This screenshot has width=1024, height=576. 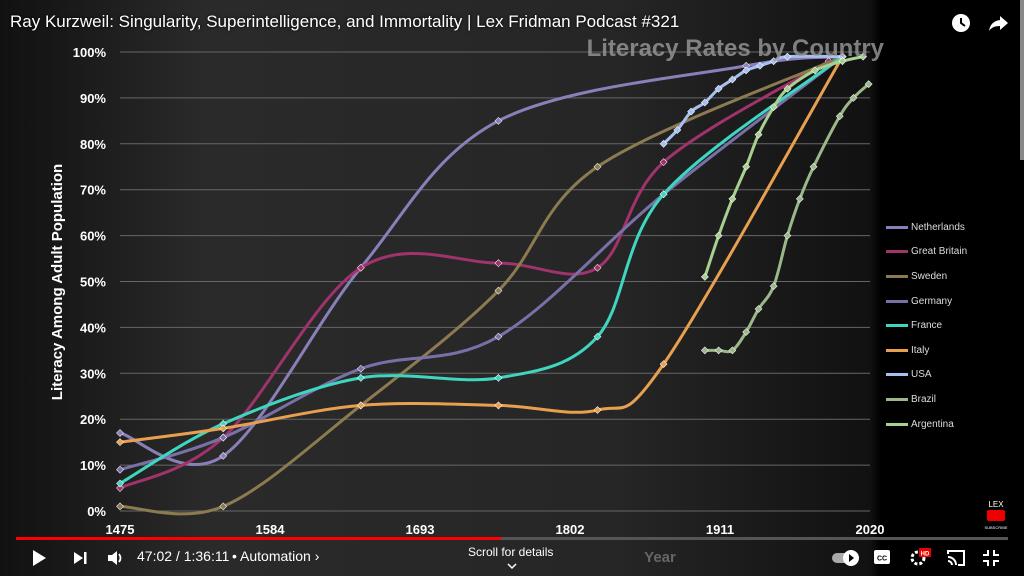 I want to click on subscribe-label: SUBSCRIBE, so click(x=996, y=527).